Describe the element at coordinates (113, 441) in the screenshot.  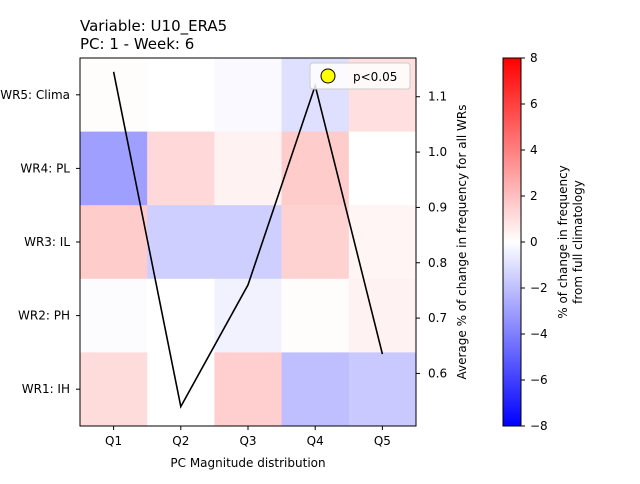
I see `x-tick-label: Q1` at that location.